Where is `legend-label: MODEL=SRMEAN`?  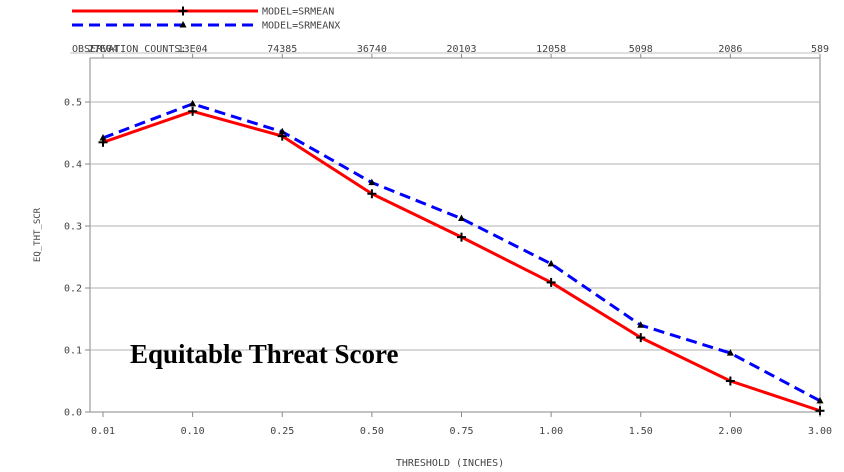
legend-label: MODEL=SRMEAN is located at coordinates (298, 12).